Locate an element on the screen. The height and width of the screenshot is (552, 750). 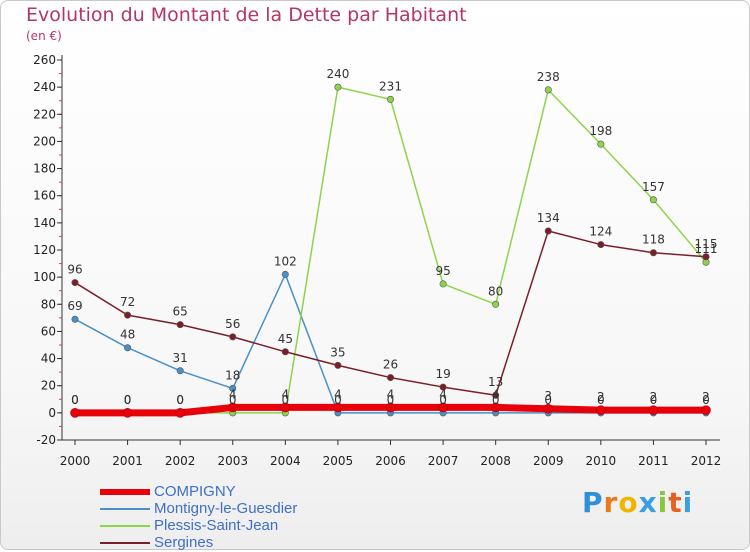
data-label: 72 is located at coordinates (127, 302).